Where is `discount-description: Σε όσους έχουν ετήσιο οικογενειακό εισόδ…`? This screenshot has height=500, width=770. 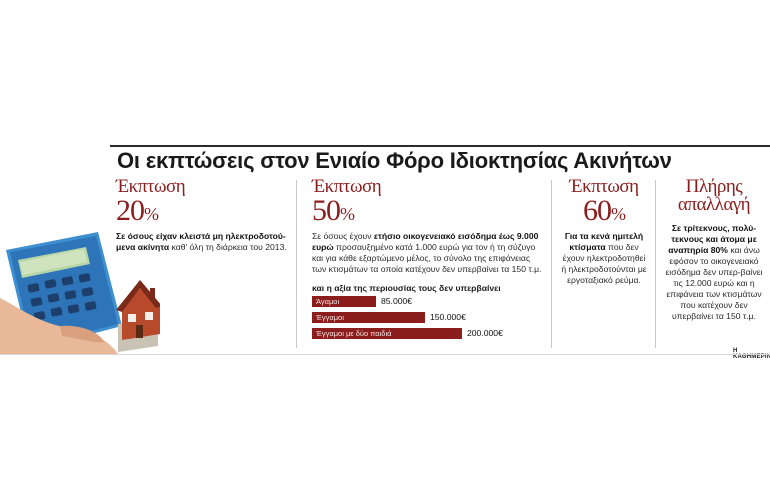
discount-description: Σε όσους έχουν ετήσιο οικογενειακό εισόδ… is located at coordinates (427, 252).